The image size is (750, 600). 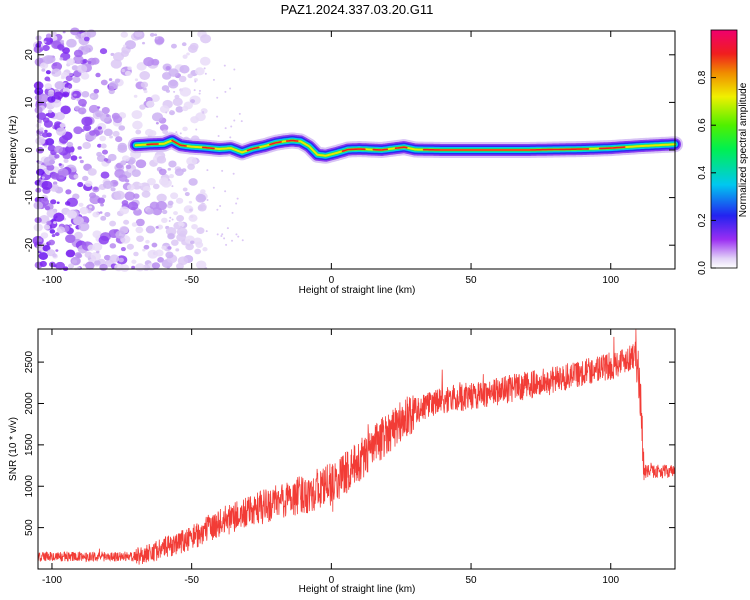 I want to click on snr-y-tick-label: 1000, so click(x=29, y=486).